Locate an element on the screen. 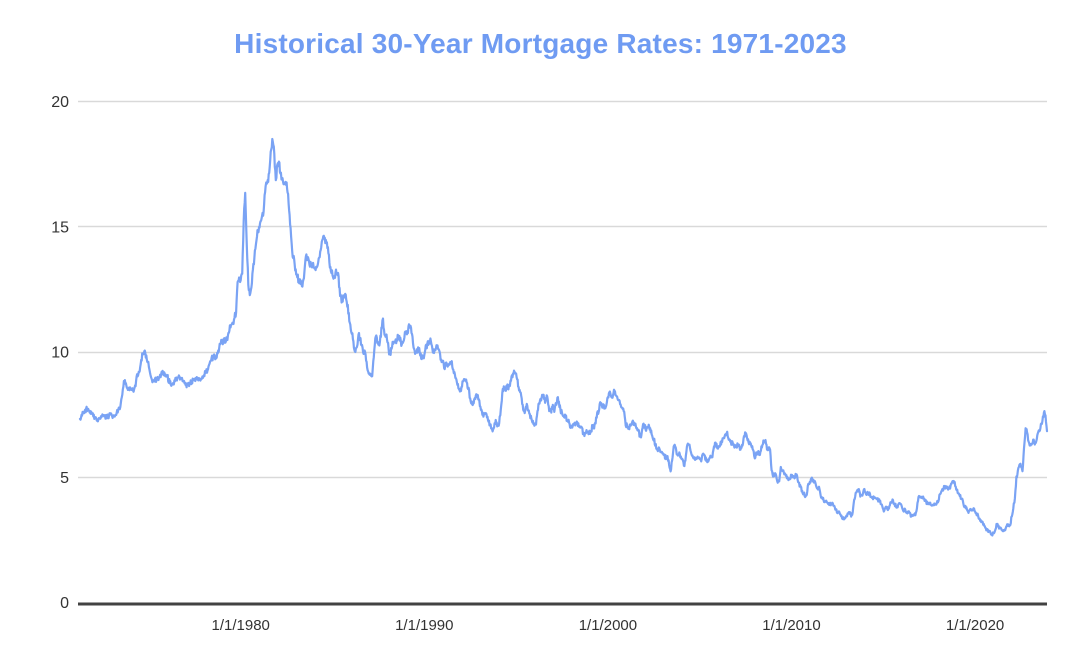 The width and height of the screenshot is (1081, 667). y-axis-tick-label: 0 is located at coordinates (64, 603).